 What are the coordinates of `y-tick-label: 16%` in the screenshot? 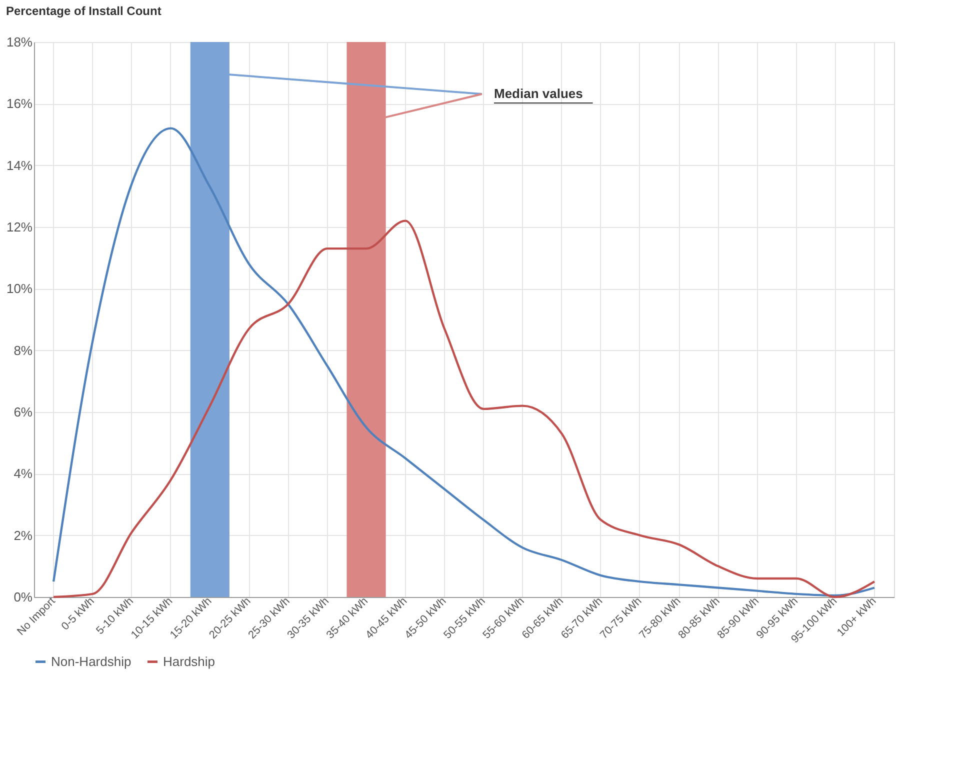 It's located at (19, 104).